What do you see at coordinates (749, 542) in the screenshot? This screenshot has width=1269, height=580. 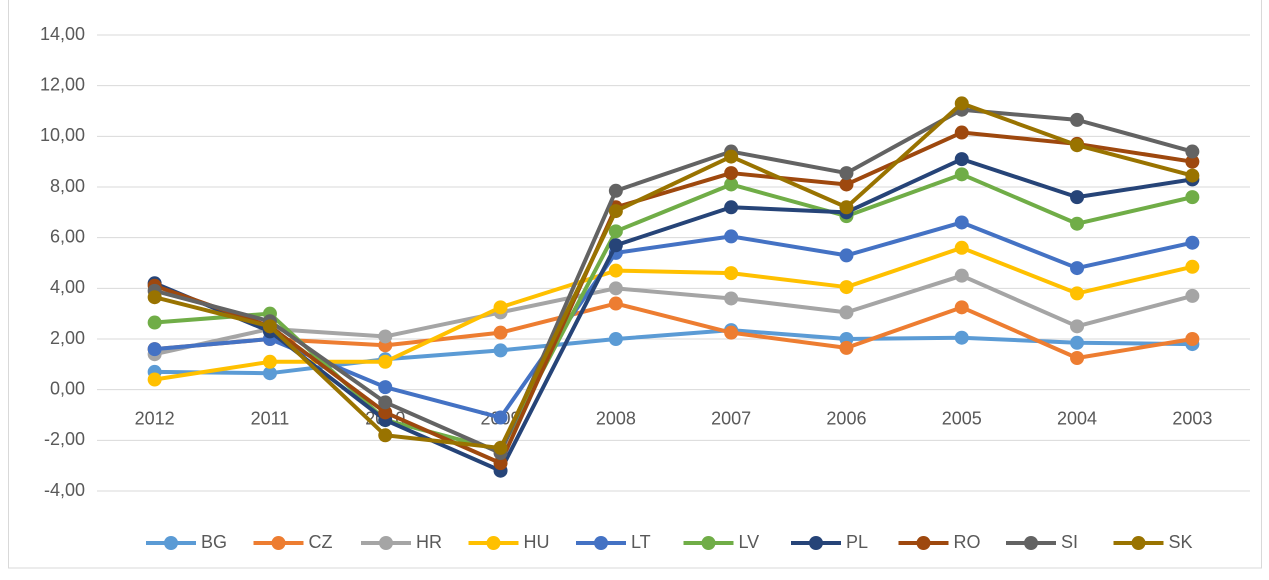 I see `legend-label: LV` at bounding box center [749, 542].